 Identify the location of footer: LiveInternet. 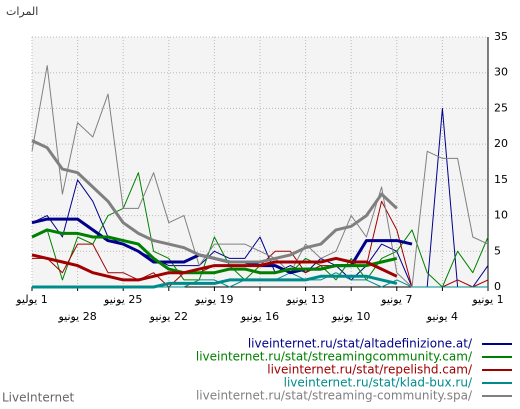
(38, 398).